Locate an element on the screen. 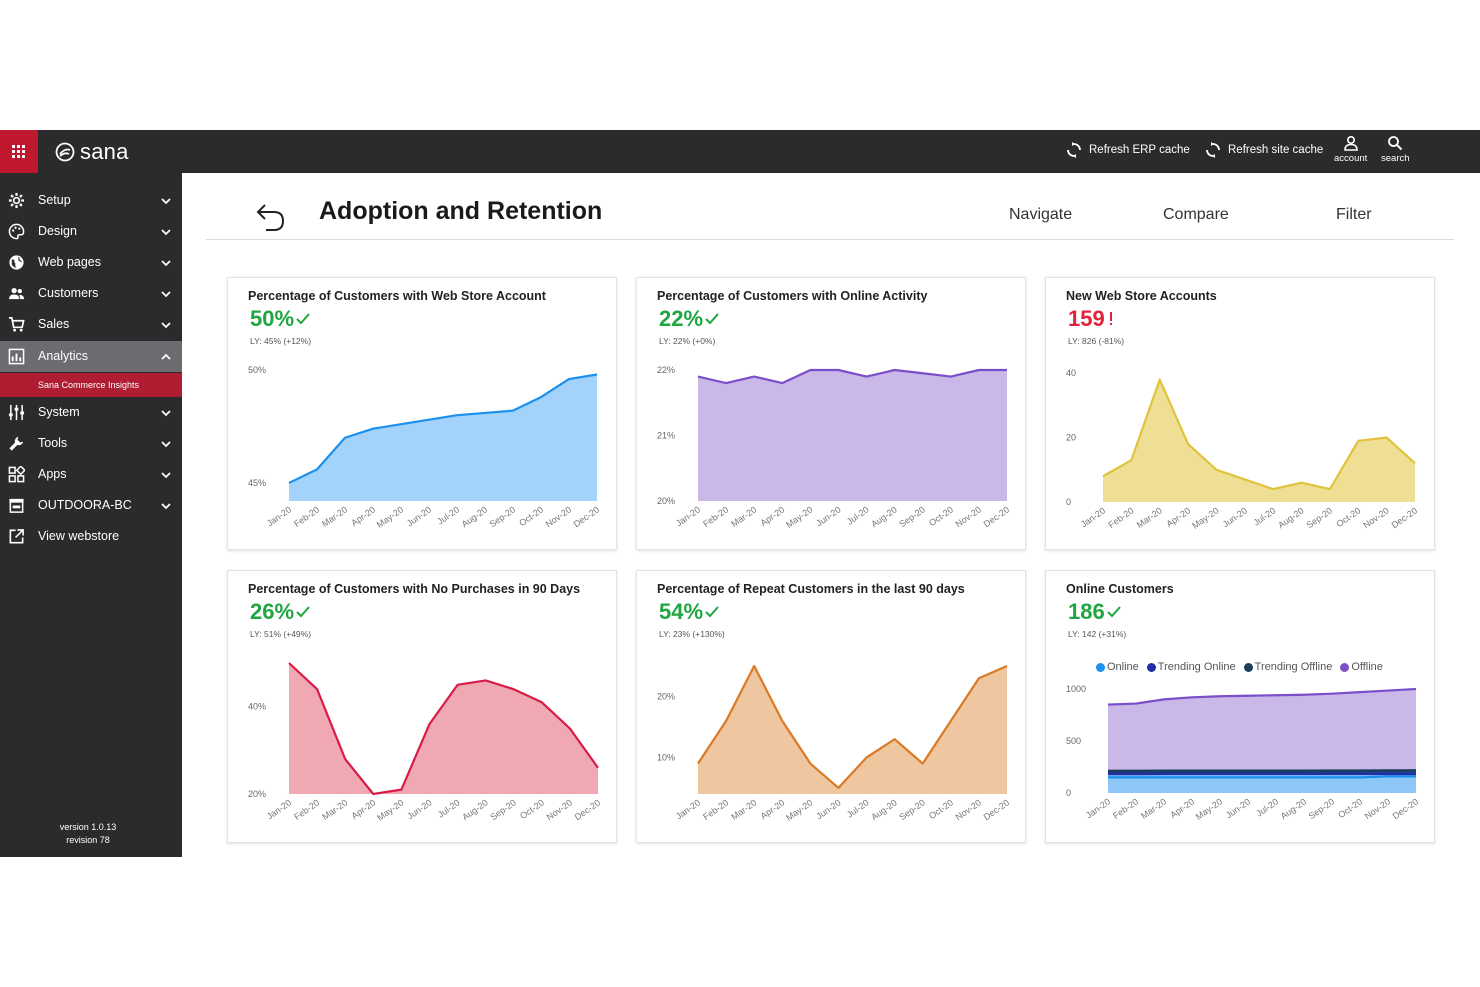  kpi-value: 159 is located at coordinates (1086, 318).